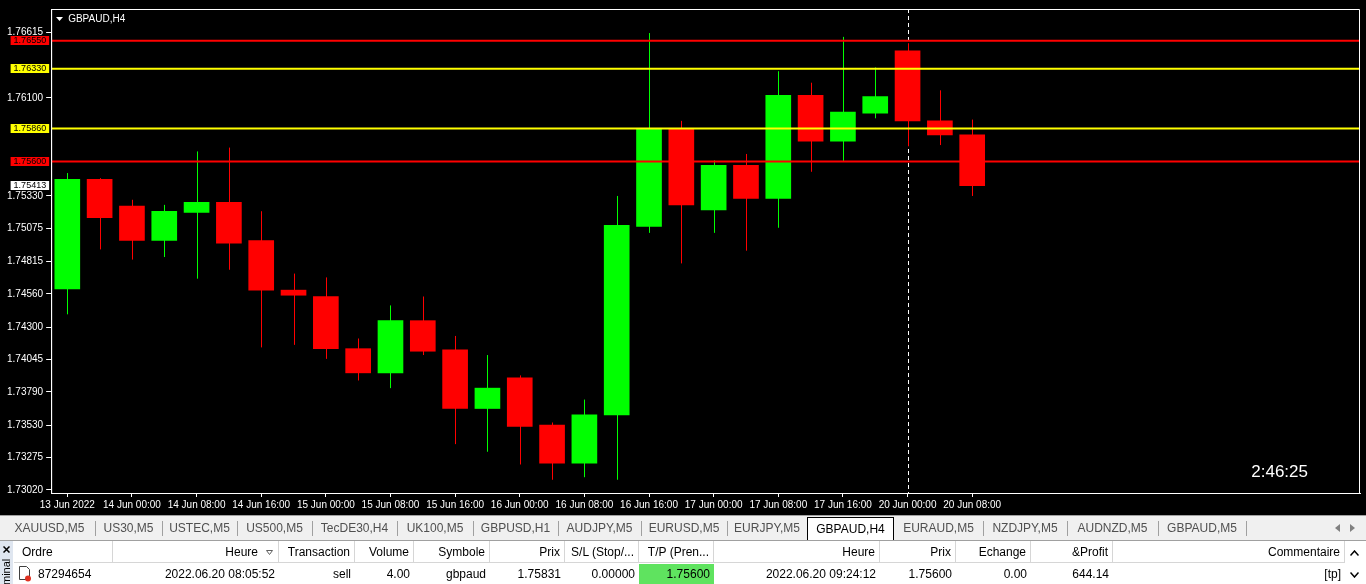  Describe the element at coordinates (342, 574) in the screenshot. I see `text: sell` at that location.